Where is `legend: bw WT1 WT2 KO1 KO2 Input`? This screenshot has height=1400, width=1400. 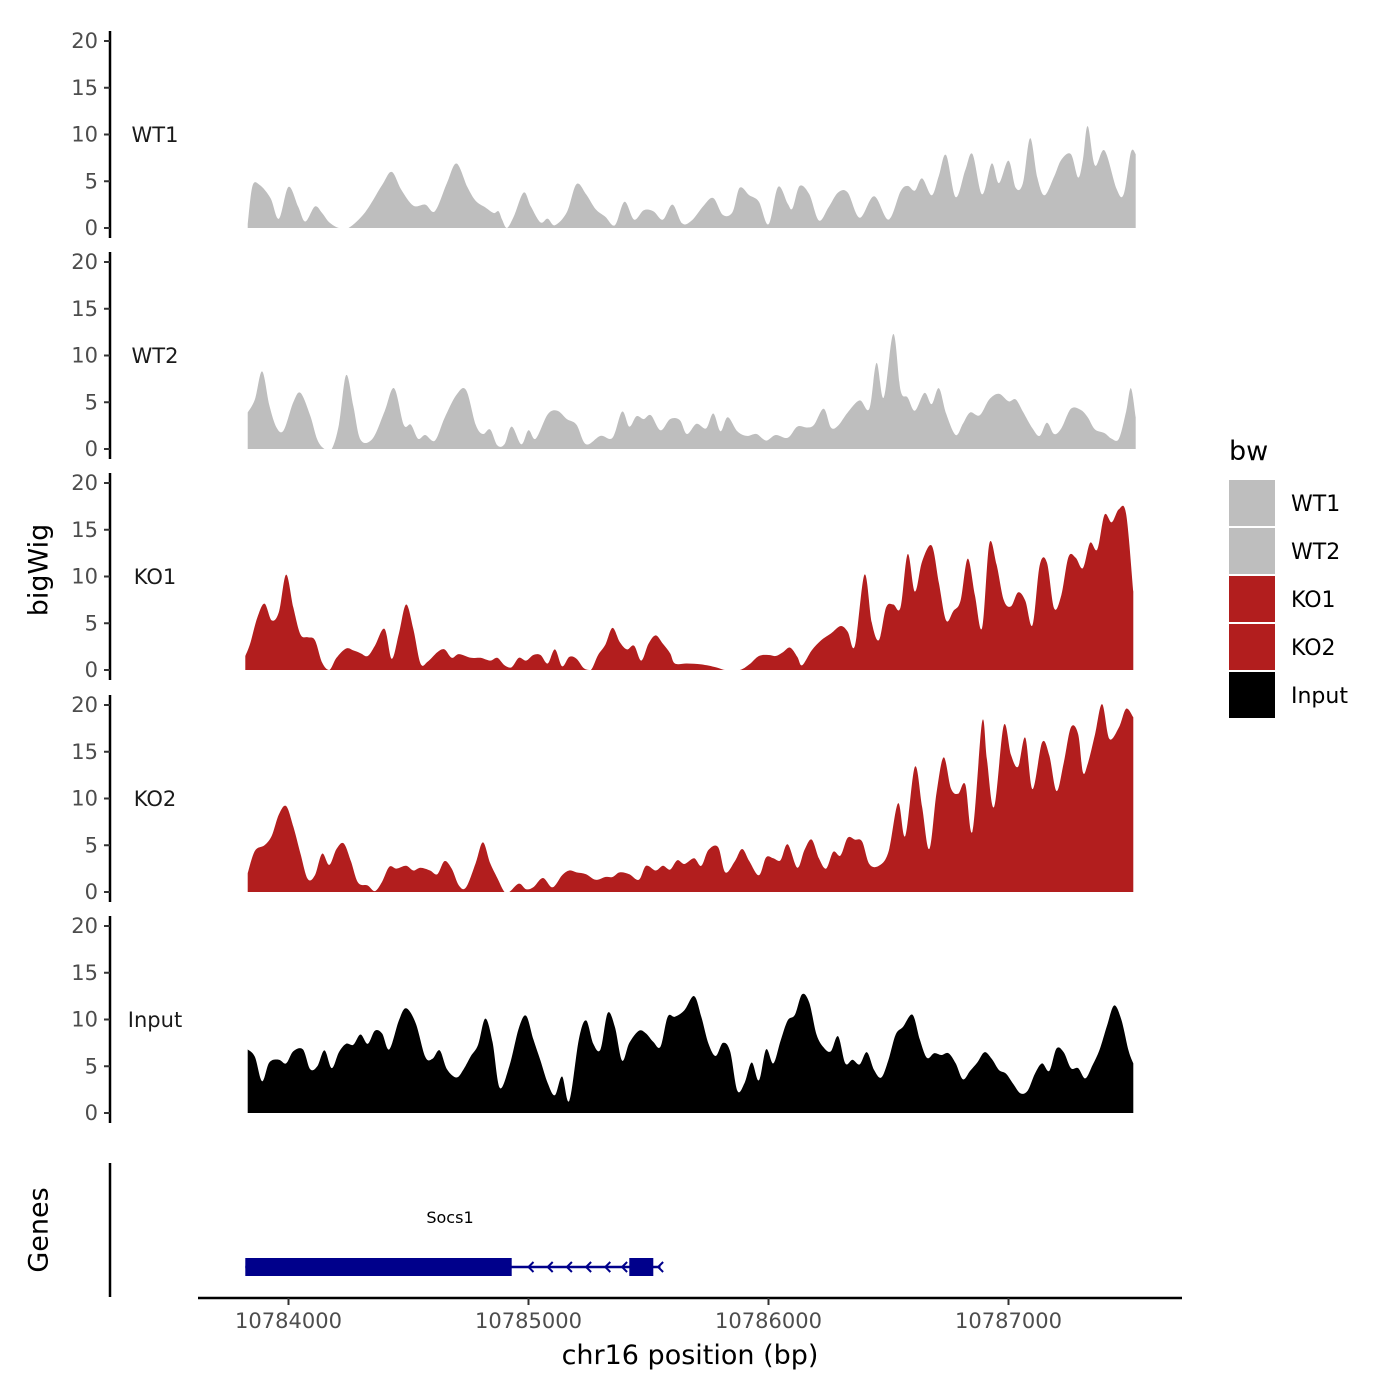 legend: bw WT1 WT2 KO1 KO2 Input is located at coordinates (1288, 577).